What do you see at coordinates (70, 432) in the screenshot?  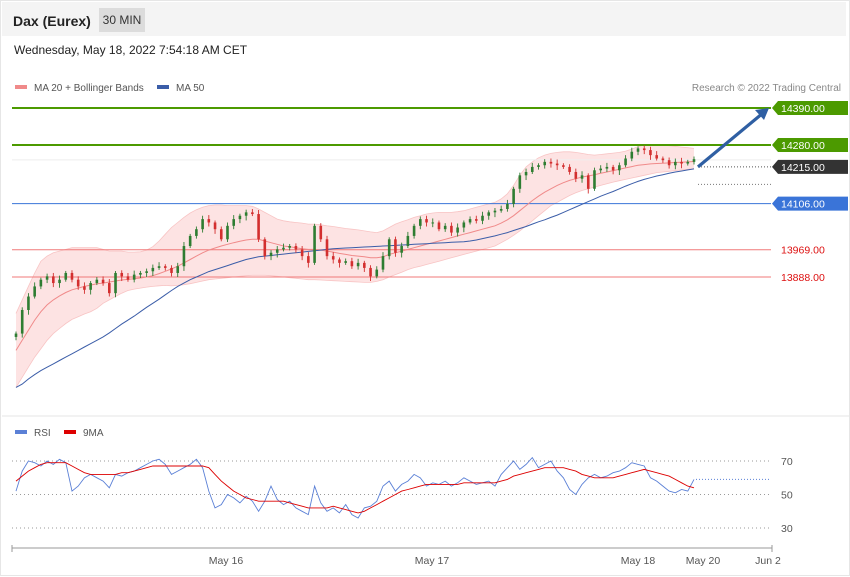 I see `ma9-legend-swatch` at bounding box center [70, 432].